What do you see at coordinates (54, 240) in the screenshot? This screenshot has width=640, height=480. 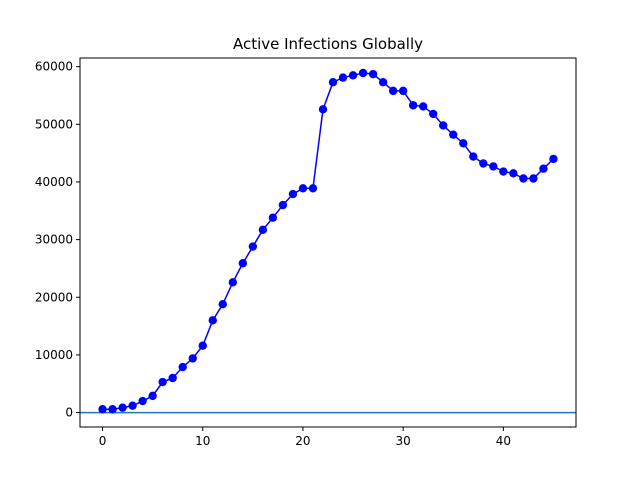 I see `y-tick-label: 30000` at bounding box center [54, 240].